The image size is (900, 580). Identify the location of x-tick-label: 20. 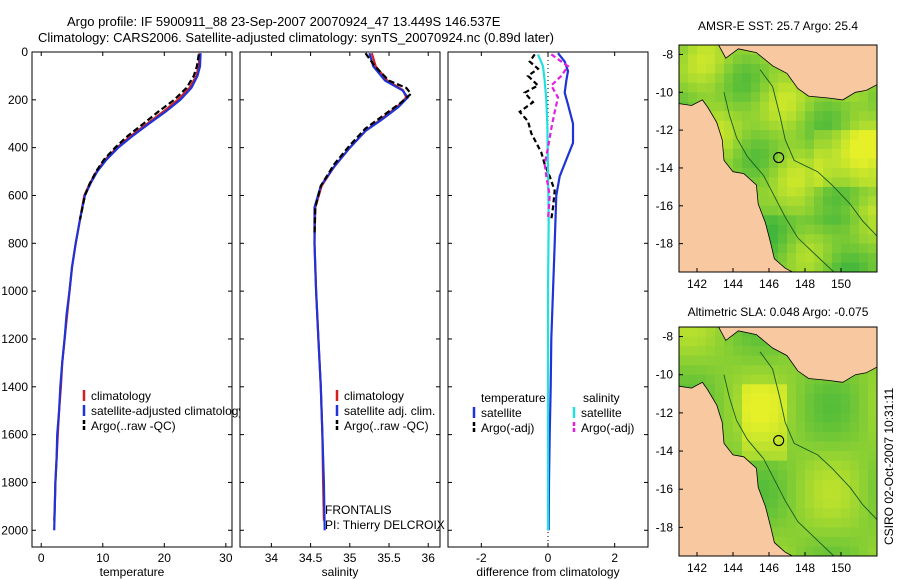
(165, 558).